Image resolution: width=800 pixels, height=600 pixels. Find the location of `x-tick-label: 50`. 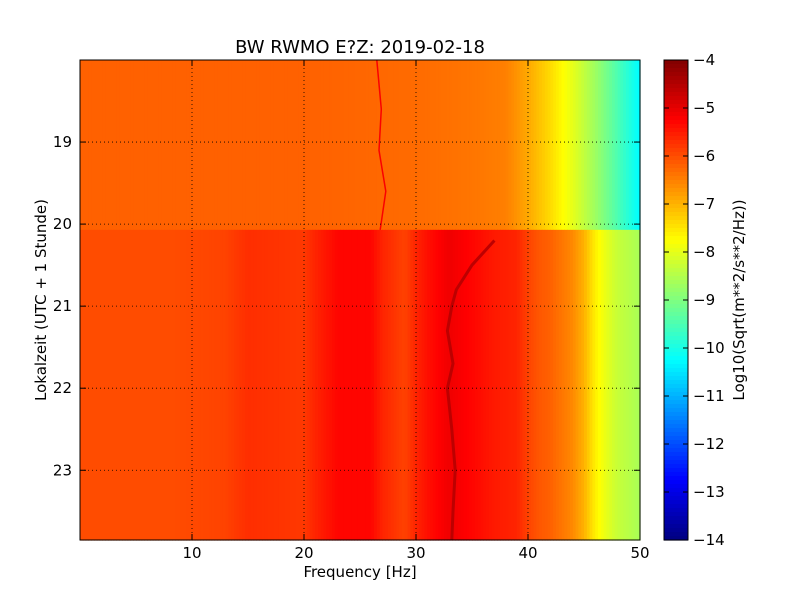

x-tick-label: 50 is located at coordinates (639, 553).